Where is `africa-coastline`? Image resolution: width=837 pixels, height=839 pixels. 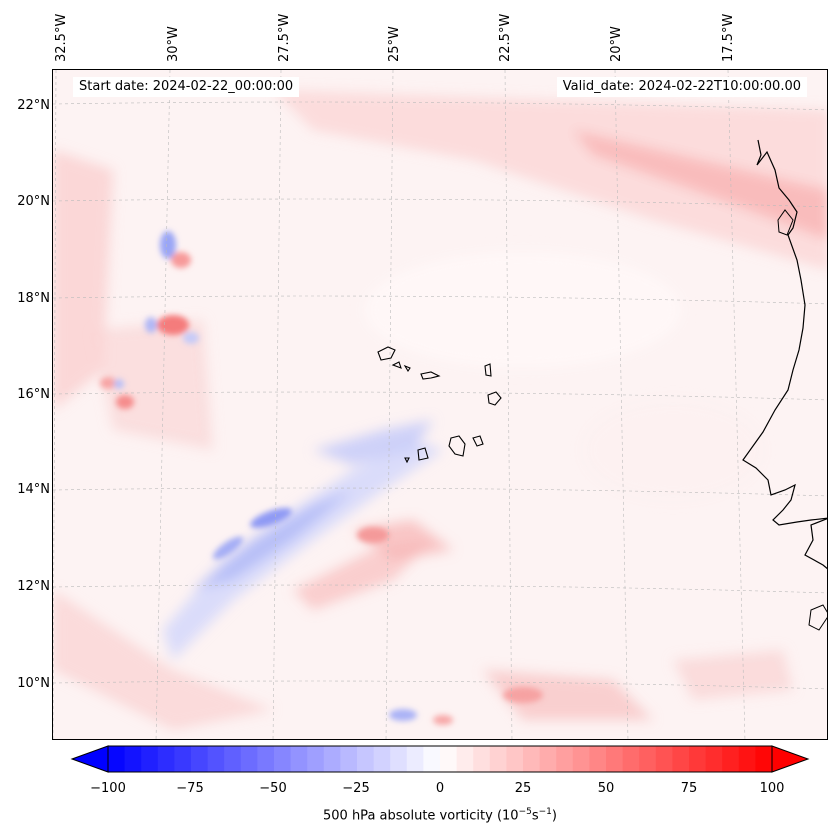
africa-coastline is located at coordinates (784, 332).